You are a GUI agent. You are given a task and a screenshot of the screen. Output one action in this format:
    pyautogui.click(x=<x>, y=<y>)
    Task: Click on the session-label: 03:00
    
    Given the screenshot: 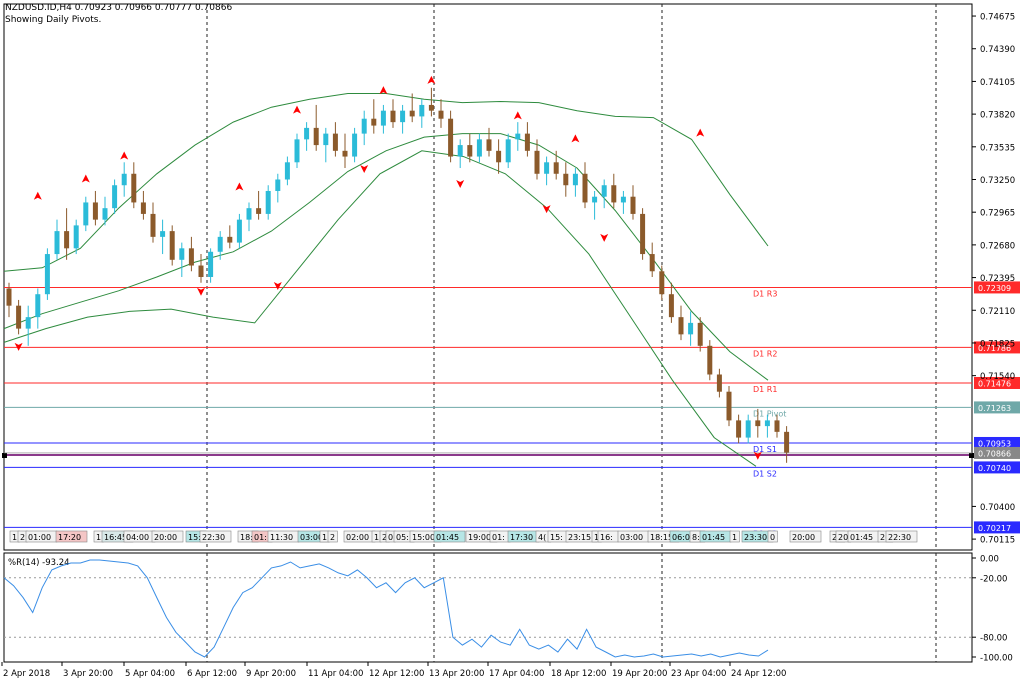 What is the action you would take?
    pyautogui.click(x=311, y=537)
    